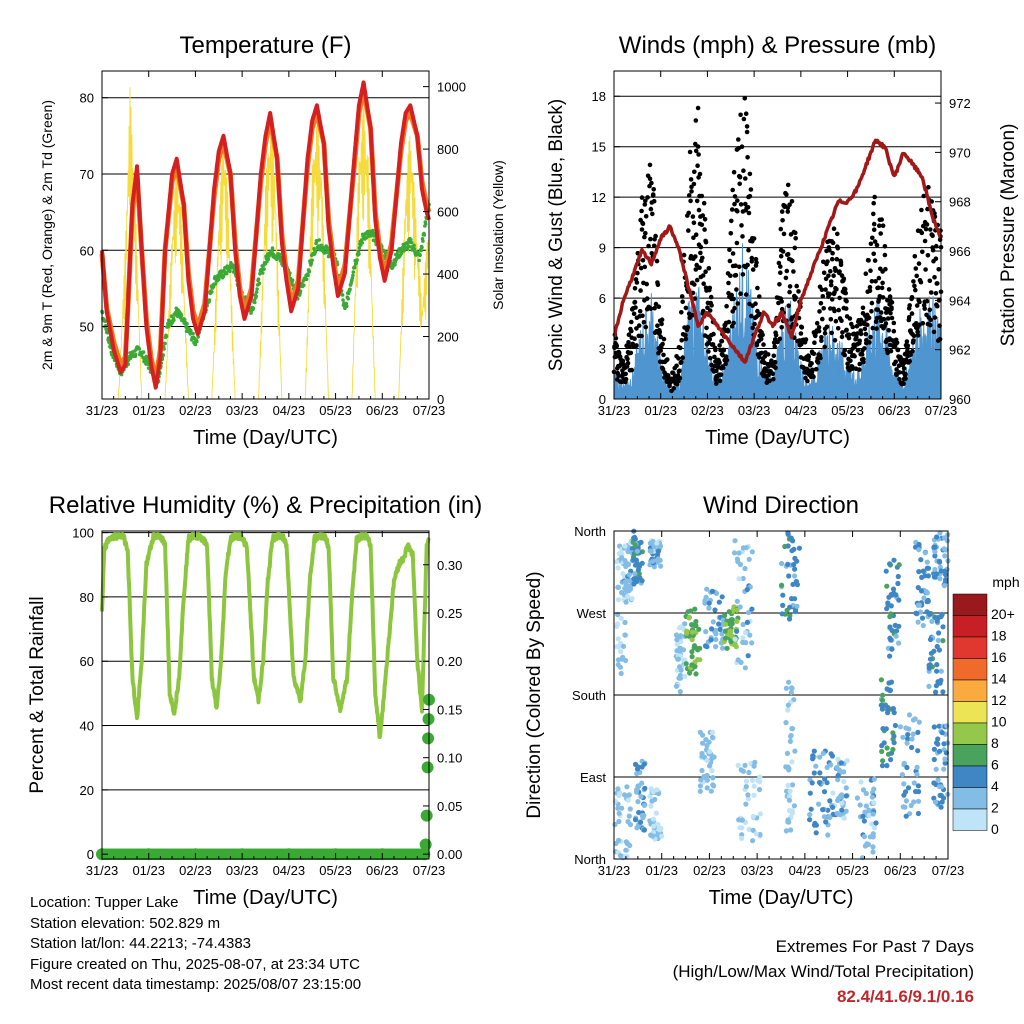 This screenshot has width=1024, height=1024. What do you see at coordinates (1008, 235) in the screenshot?
I see `wind-y2label: Station Pressure (Maroon)` at bounding box center [1008, 235].